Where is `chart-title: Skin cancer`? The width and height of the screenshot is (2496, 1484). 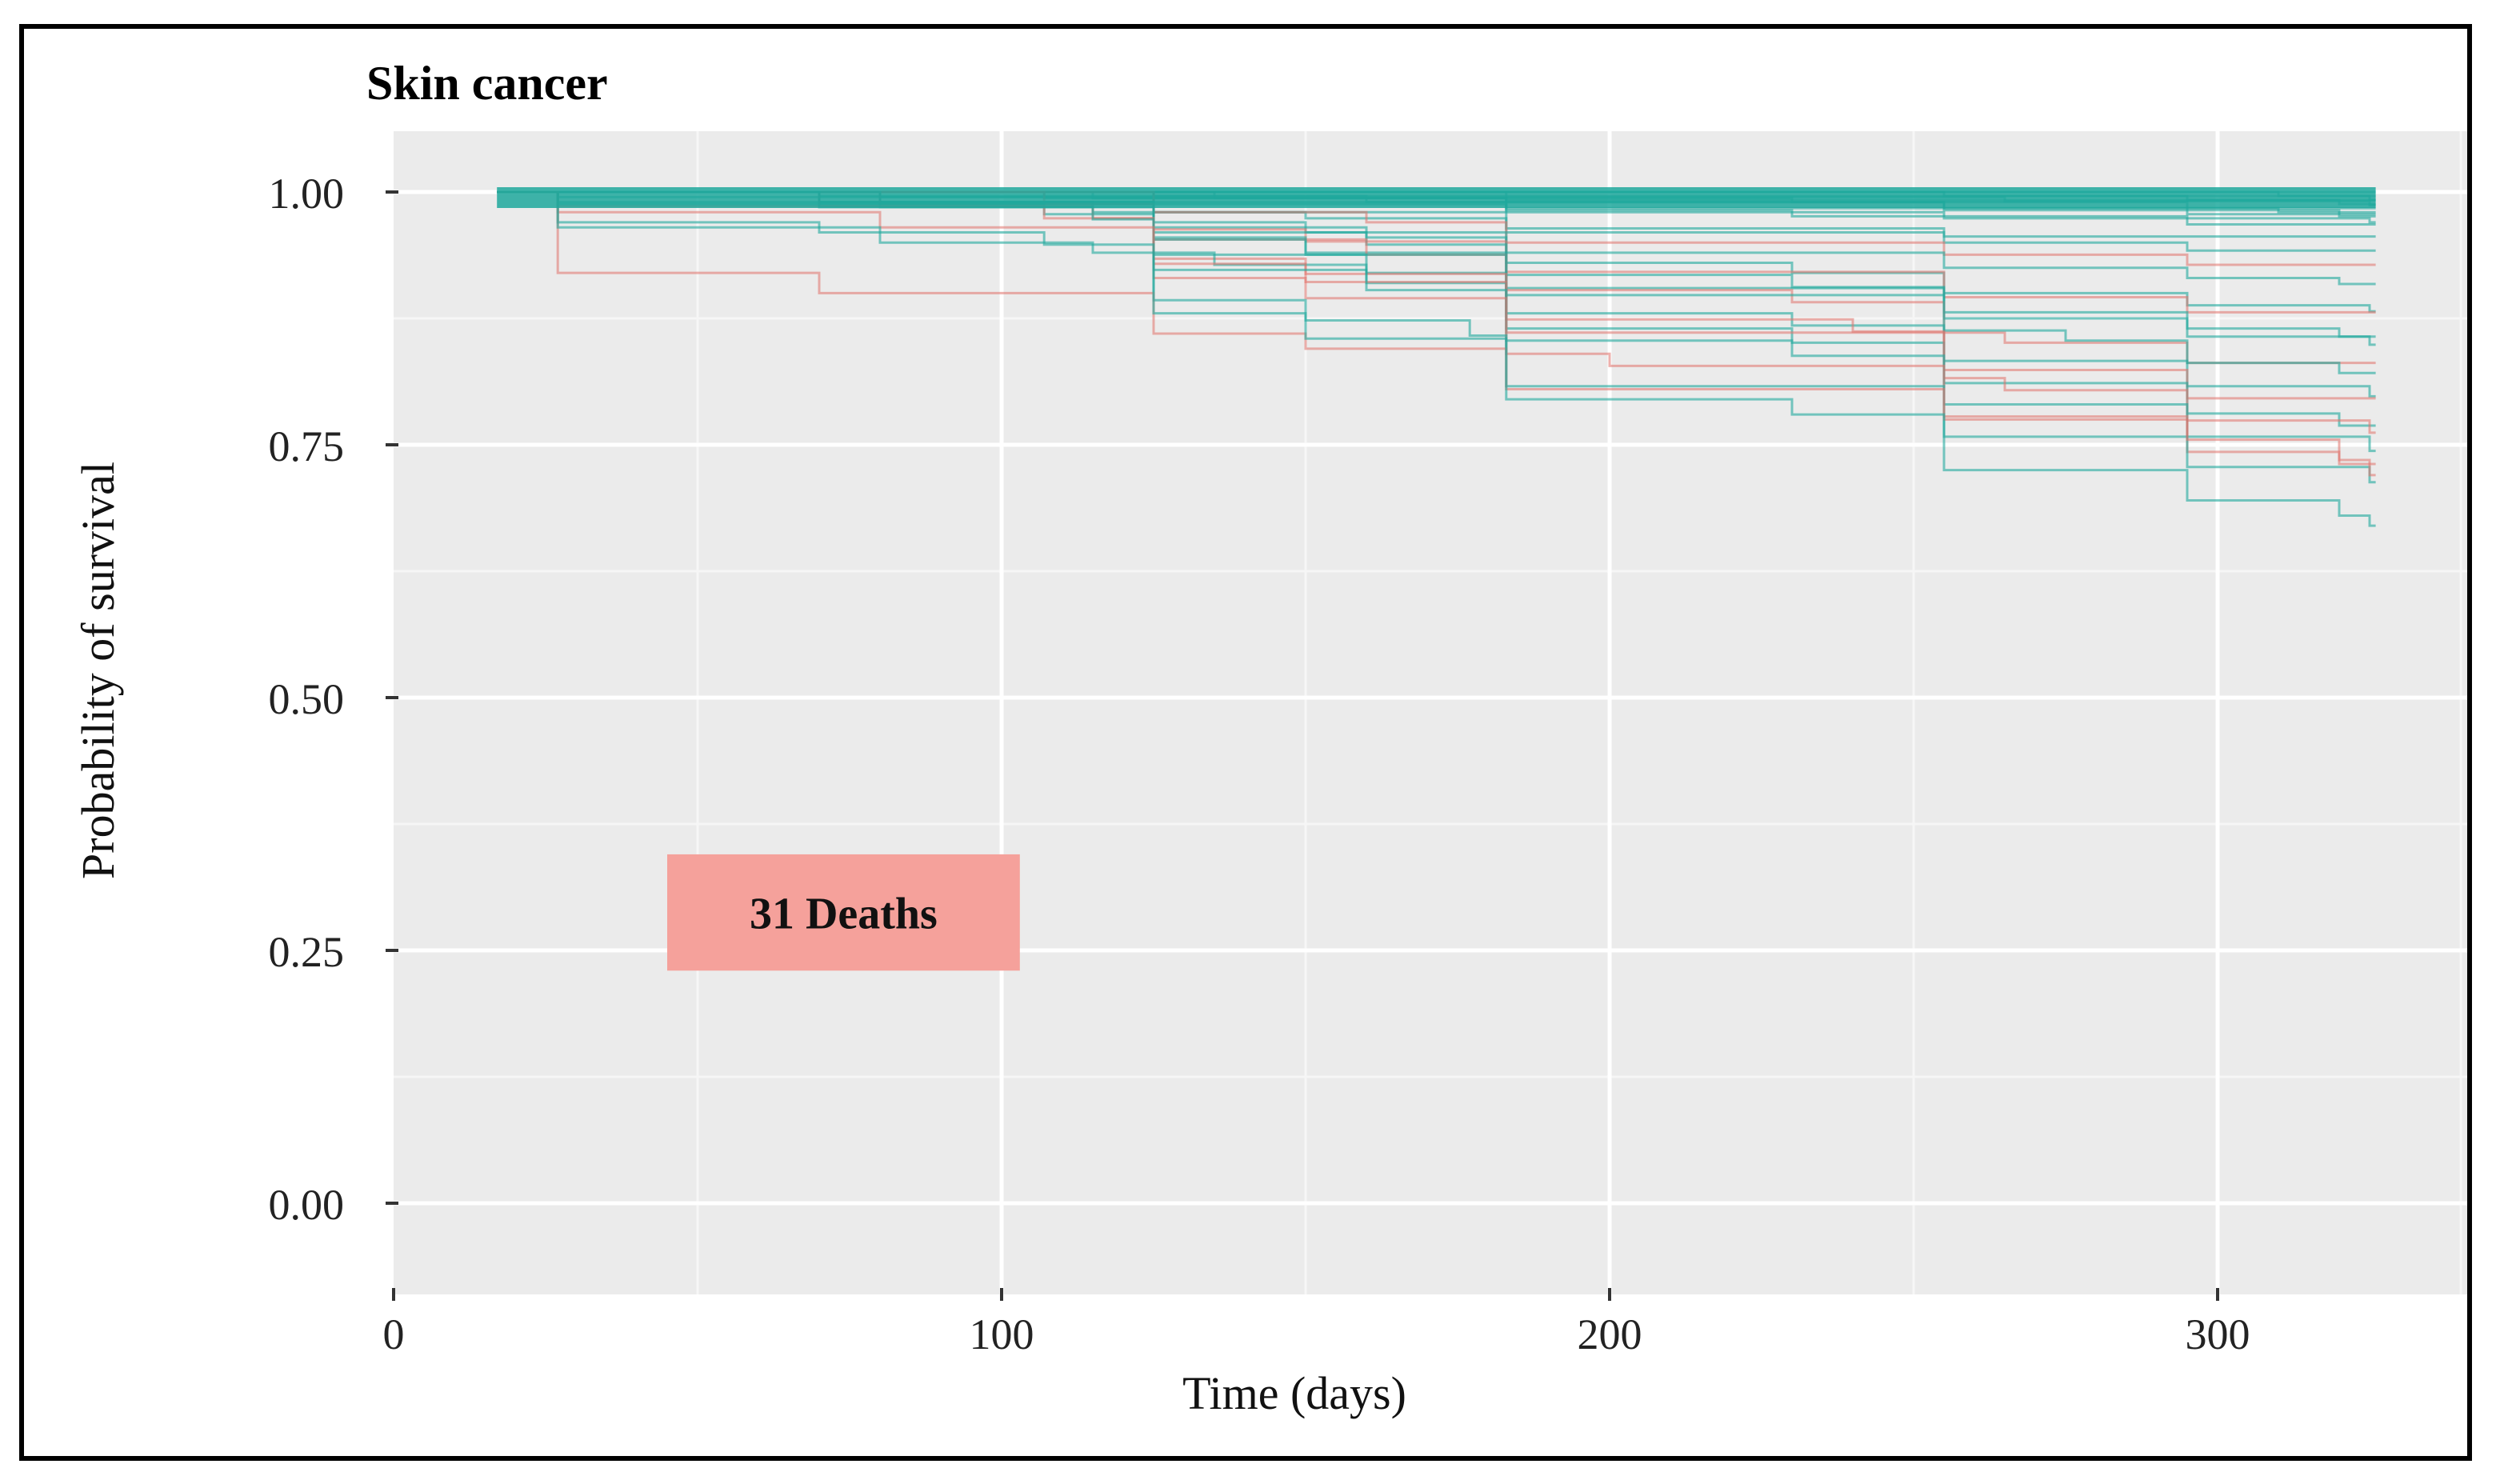 chart-title: Skin cancer is located at coordinates (487, 83).